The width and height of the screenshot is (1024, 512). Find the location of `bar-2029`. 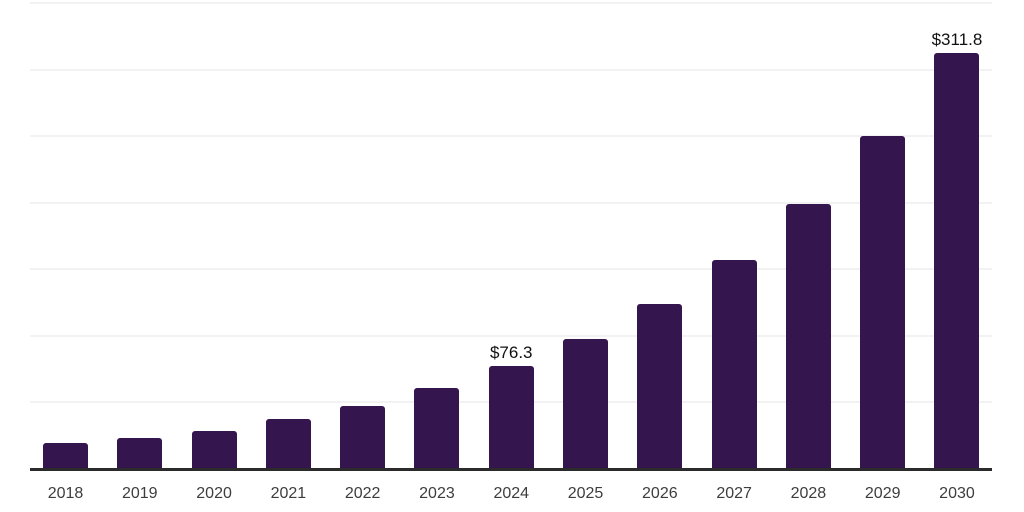

bar-2029 is located at coordinates (883, 301).